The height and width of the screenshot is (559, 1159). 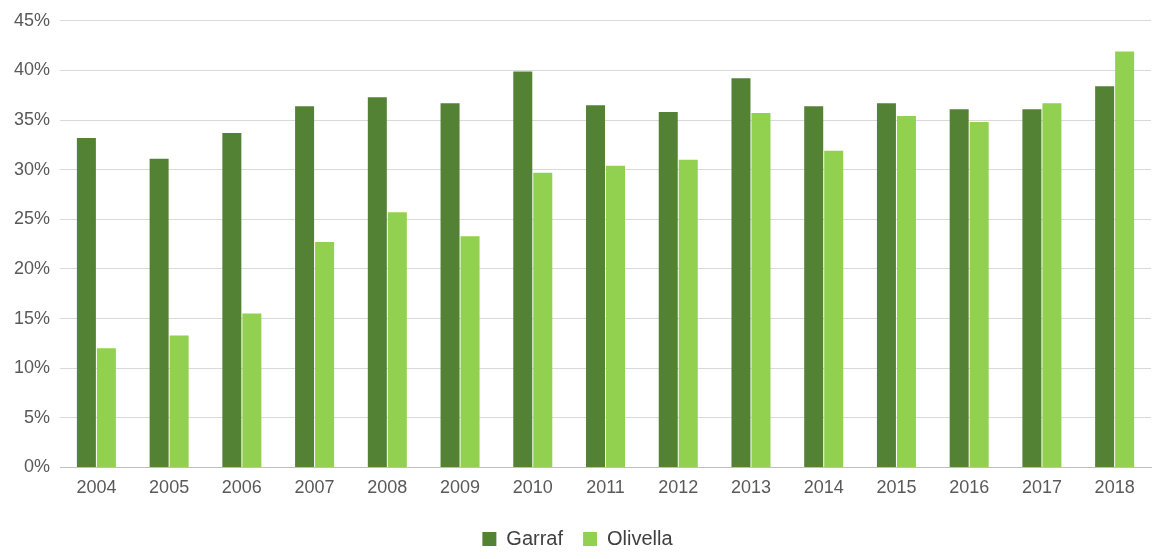 What do you see at coordinates (169, 487) in the screenshot?
I see `x-tick-label: 2005` at bounding box center [169, 487].